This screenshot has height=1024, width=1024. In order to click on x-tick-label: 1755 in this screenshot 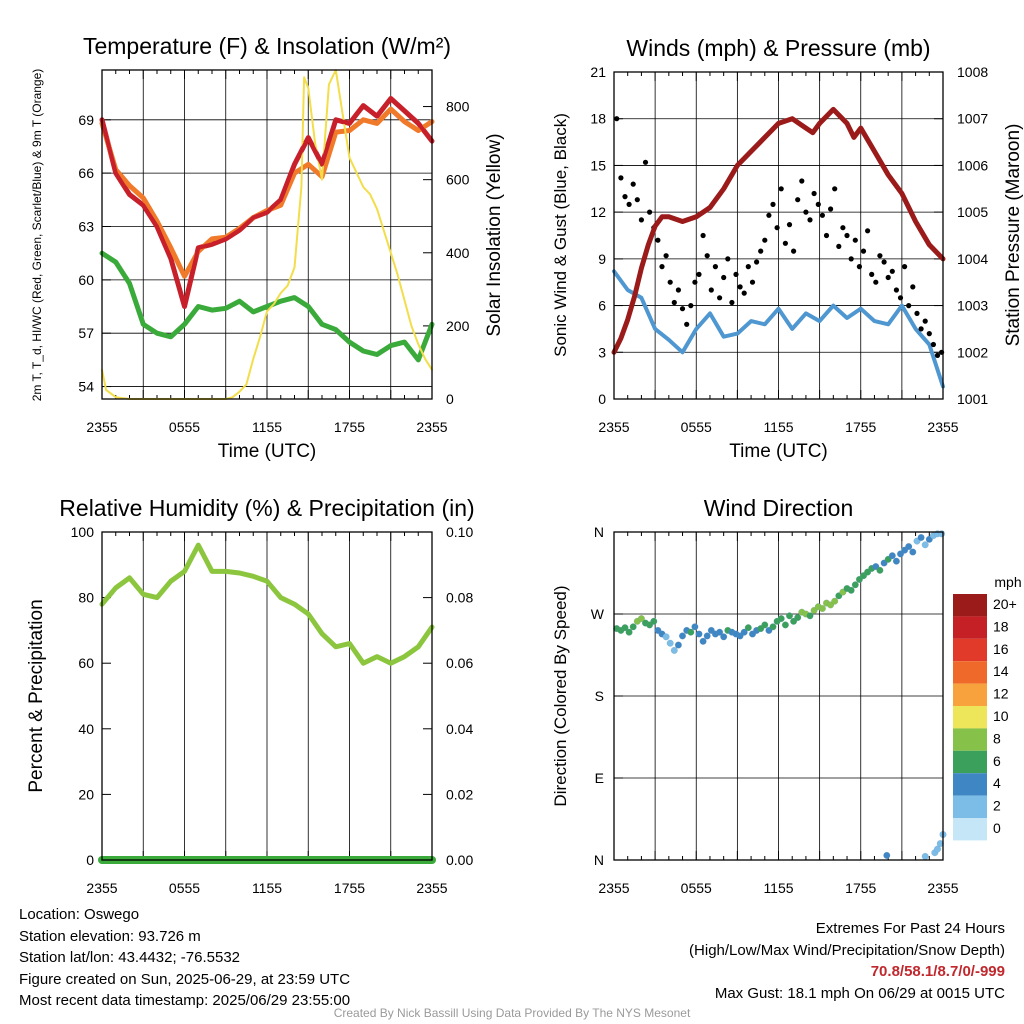, I will do `click(860, 888)`.